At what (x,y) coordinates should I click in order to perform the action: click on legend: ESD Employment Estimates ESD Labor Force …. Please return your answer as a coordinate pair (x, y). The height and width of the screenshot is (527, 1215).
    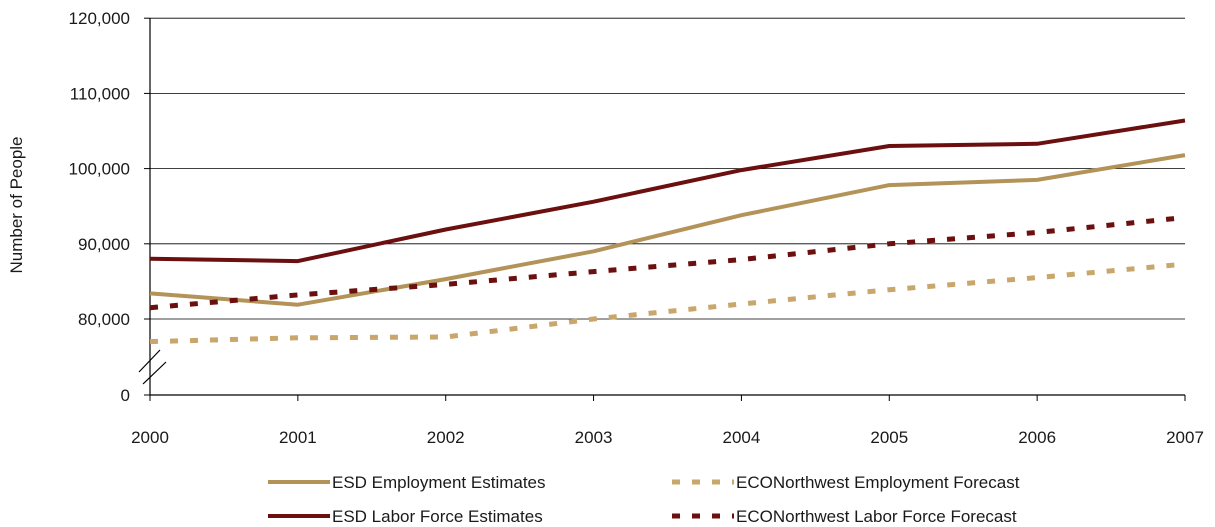
    Looking at the image, I should click on (644, 499).